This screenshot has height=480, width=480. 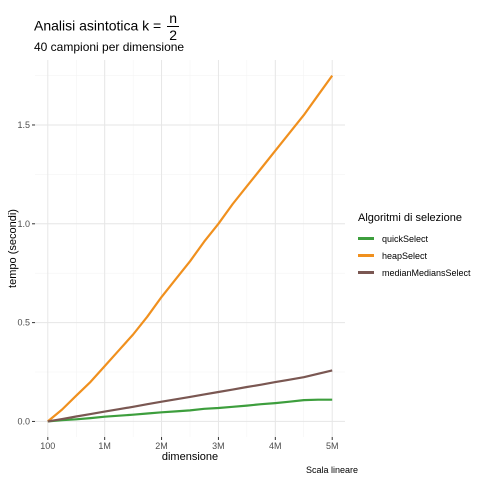 I want to click on legend-label: heapSelect, so click(x=405, y=255).